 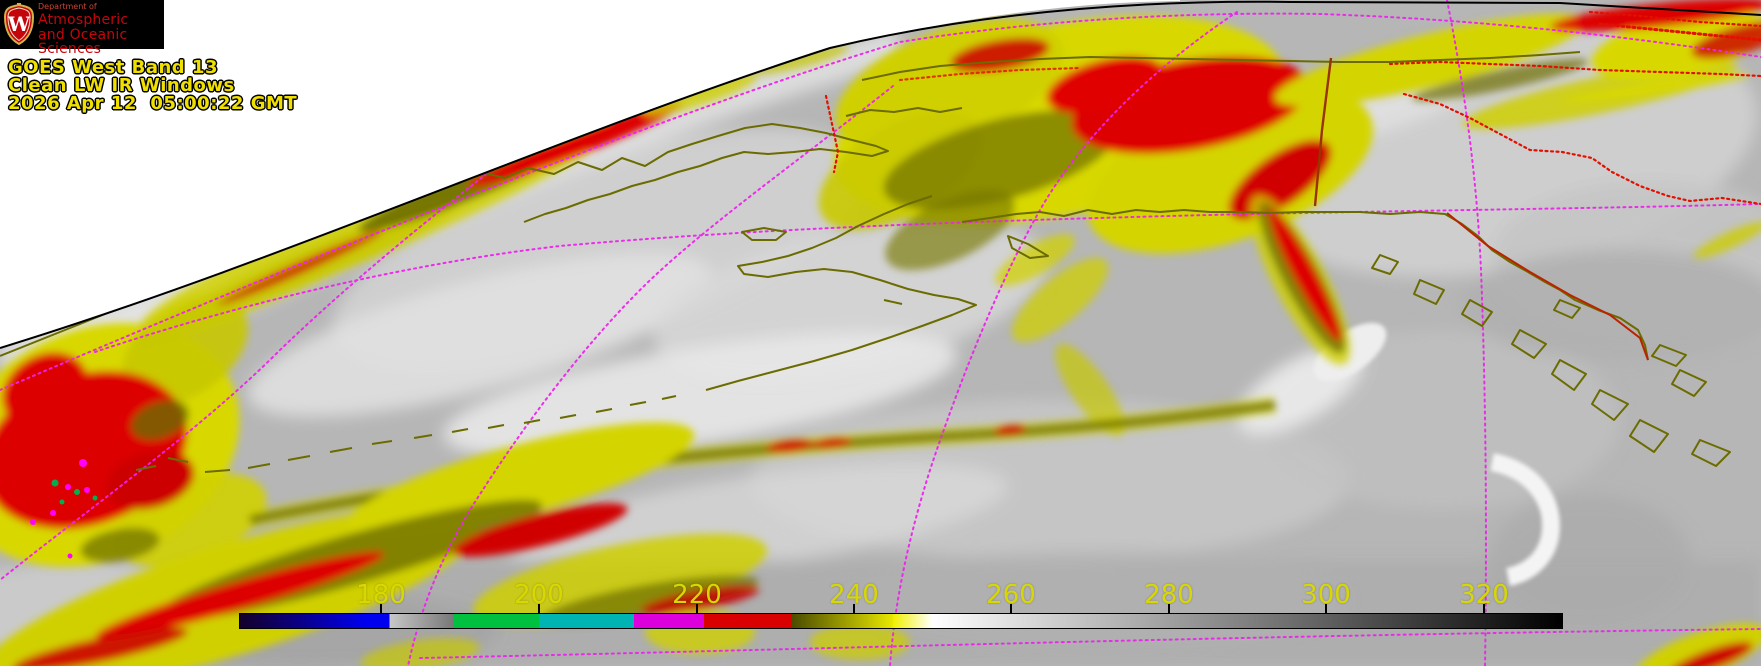 I want to click on coast-south-alaska, so click(x=1305, y=285).